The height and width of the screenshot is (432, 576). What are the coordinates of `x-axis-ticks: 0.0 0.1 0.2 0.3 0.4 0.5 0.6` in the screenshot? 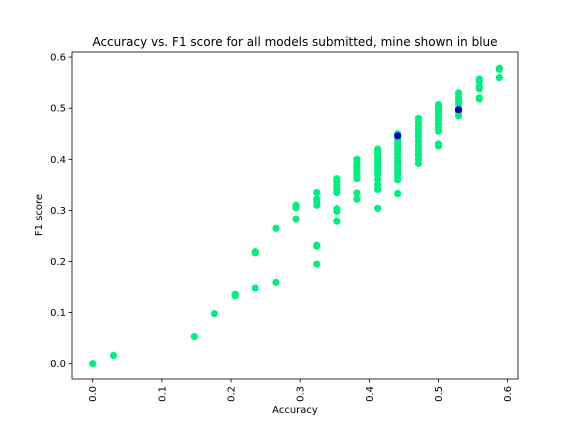 It's located at (301, 390).